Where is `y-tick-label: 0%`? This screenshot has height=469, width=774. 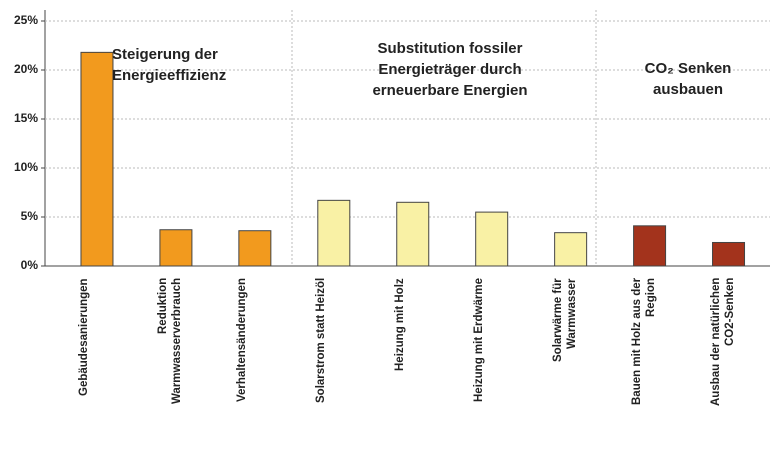
y-tick-label: 0% is located at coordinates (30, 265).